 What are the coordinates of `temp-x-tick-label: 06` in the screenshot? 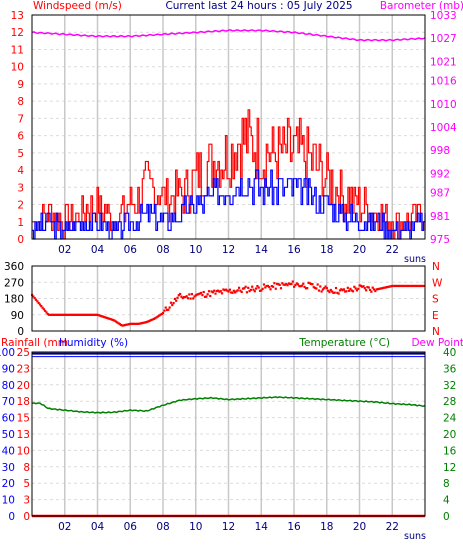 It's located at (131, 527).